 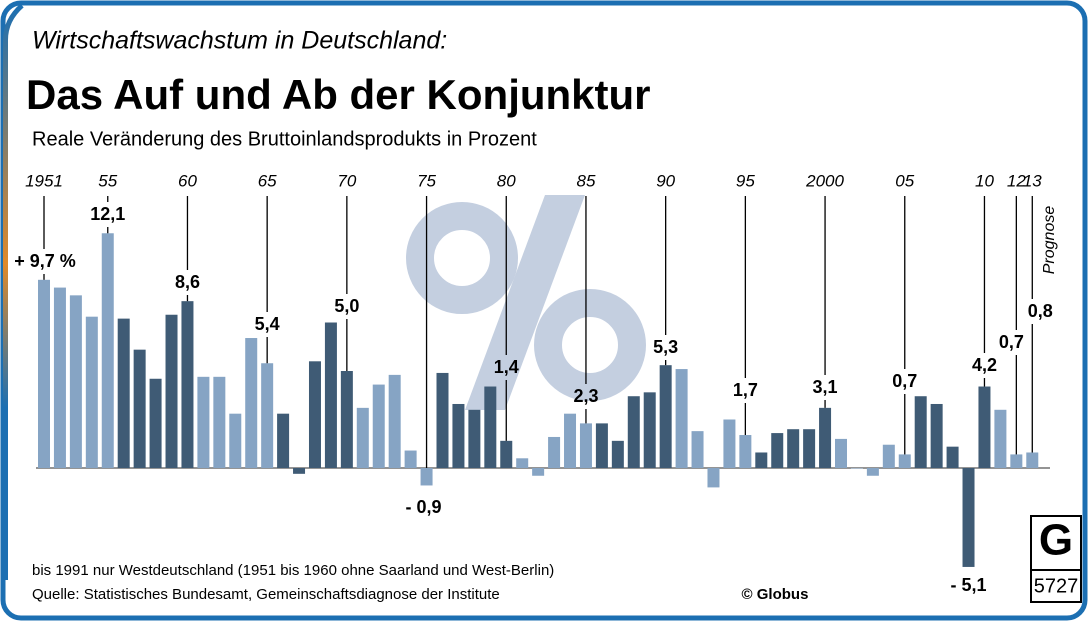 What do you see at coordinates (969, 585) in the screenshot?
I see `value-label: - 5,1` at bounding box center [969, 585].